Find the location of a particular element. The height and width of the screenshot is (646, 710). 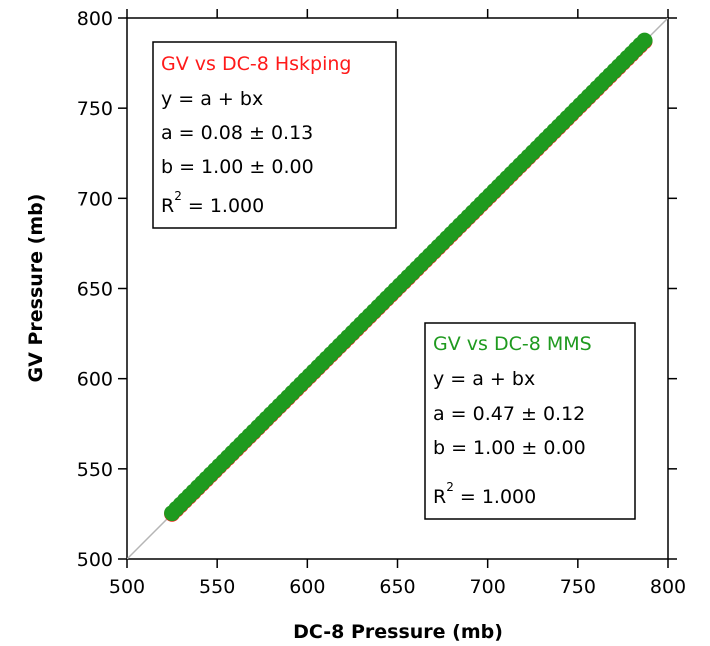

x-tick-label-550: 550 is located at coordinates (217, 587).